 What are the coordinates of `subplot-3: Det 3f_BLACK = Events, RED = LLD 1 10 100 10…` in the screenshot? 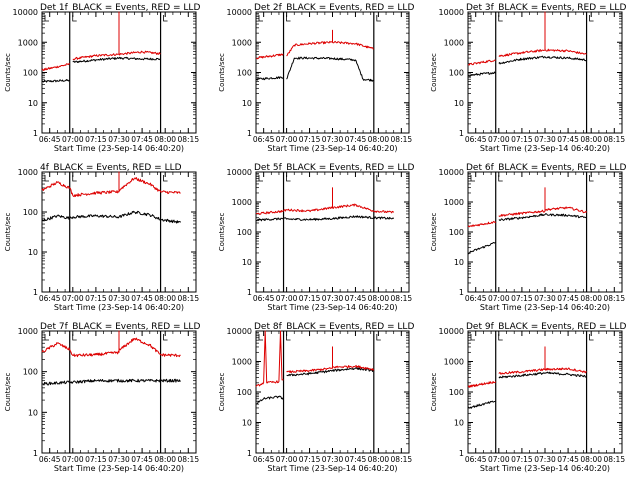 It's located at (528, 78).